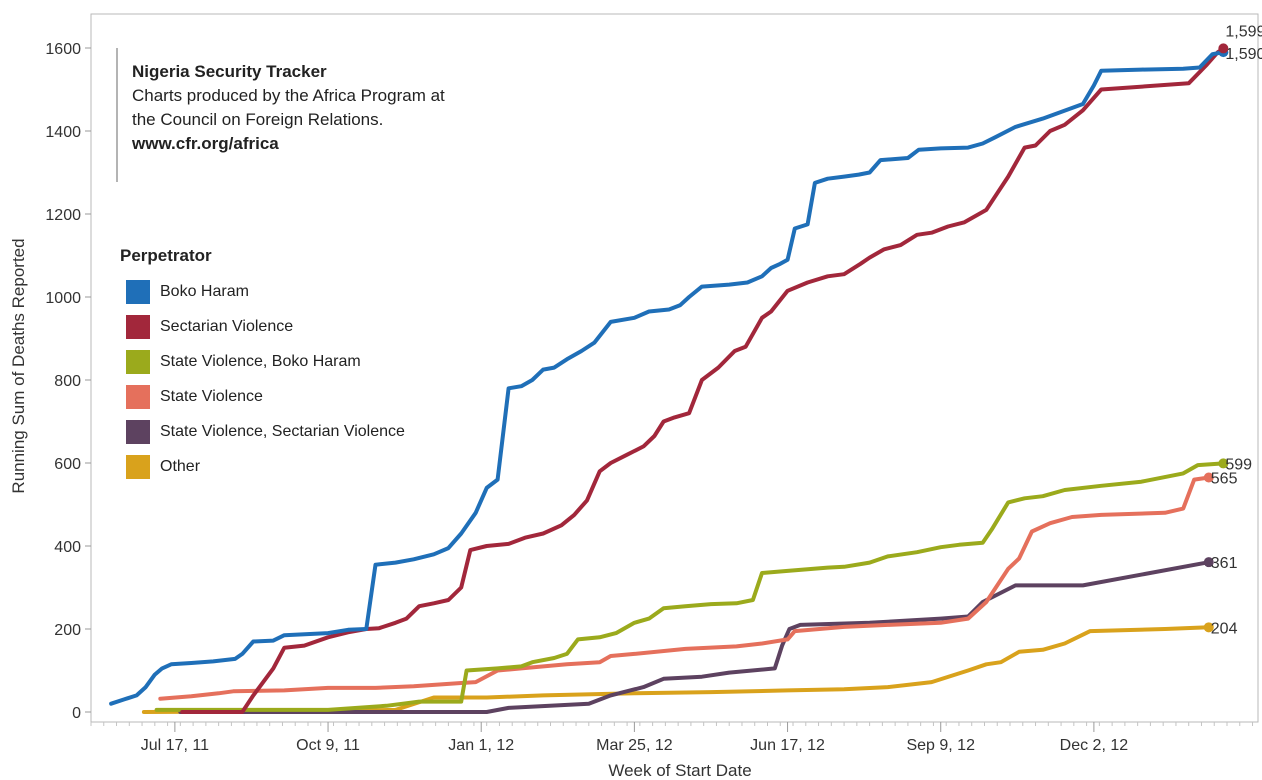 Image resolution: width=1262 pixels, height=780 pixels. Describe the element at coordinates (940, 745) in the screenshot. I see `x-tick-label: Sep 9, 12` at that location.